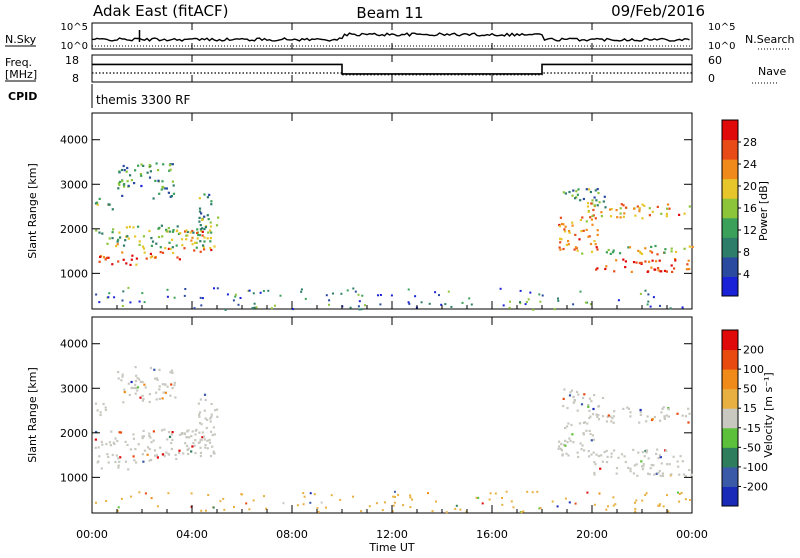  Describe the element at coordinates (692, 534) in the screenshot. I see `x-tick-label: 00:00` at that location.